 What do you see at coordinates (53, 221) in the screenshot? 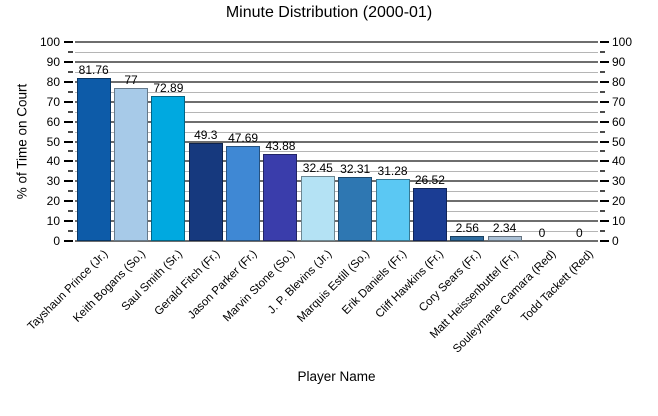
I see `y-tick-label-left: 10` at bounding box center [53, 221].